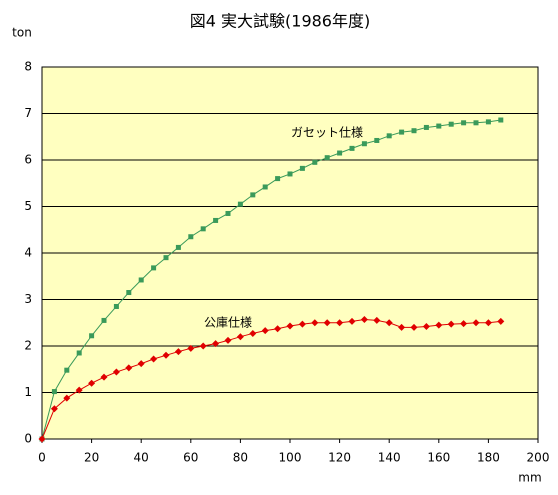 The height and width of the screenshot is (495, 558). What do you see at coordinates (438, 458) in the screenshot?
I see `x-tick-label: 160` at bounding box center [438, 458].